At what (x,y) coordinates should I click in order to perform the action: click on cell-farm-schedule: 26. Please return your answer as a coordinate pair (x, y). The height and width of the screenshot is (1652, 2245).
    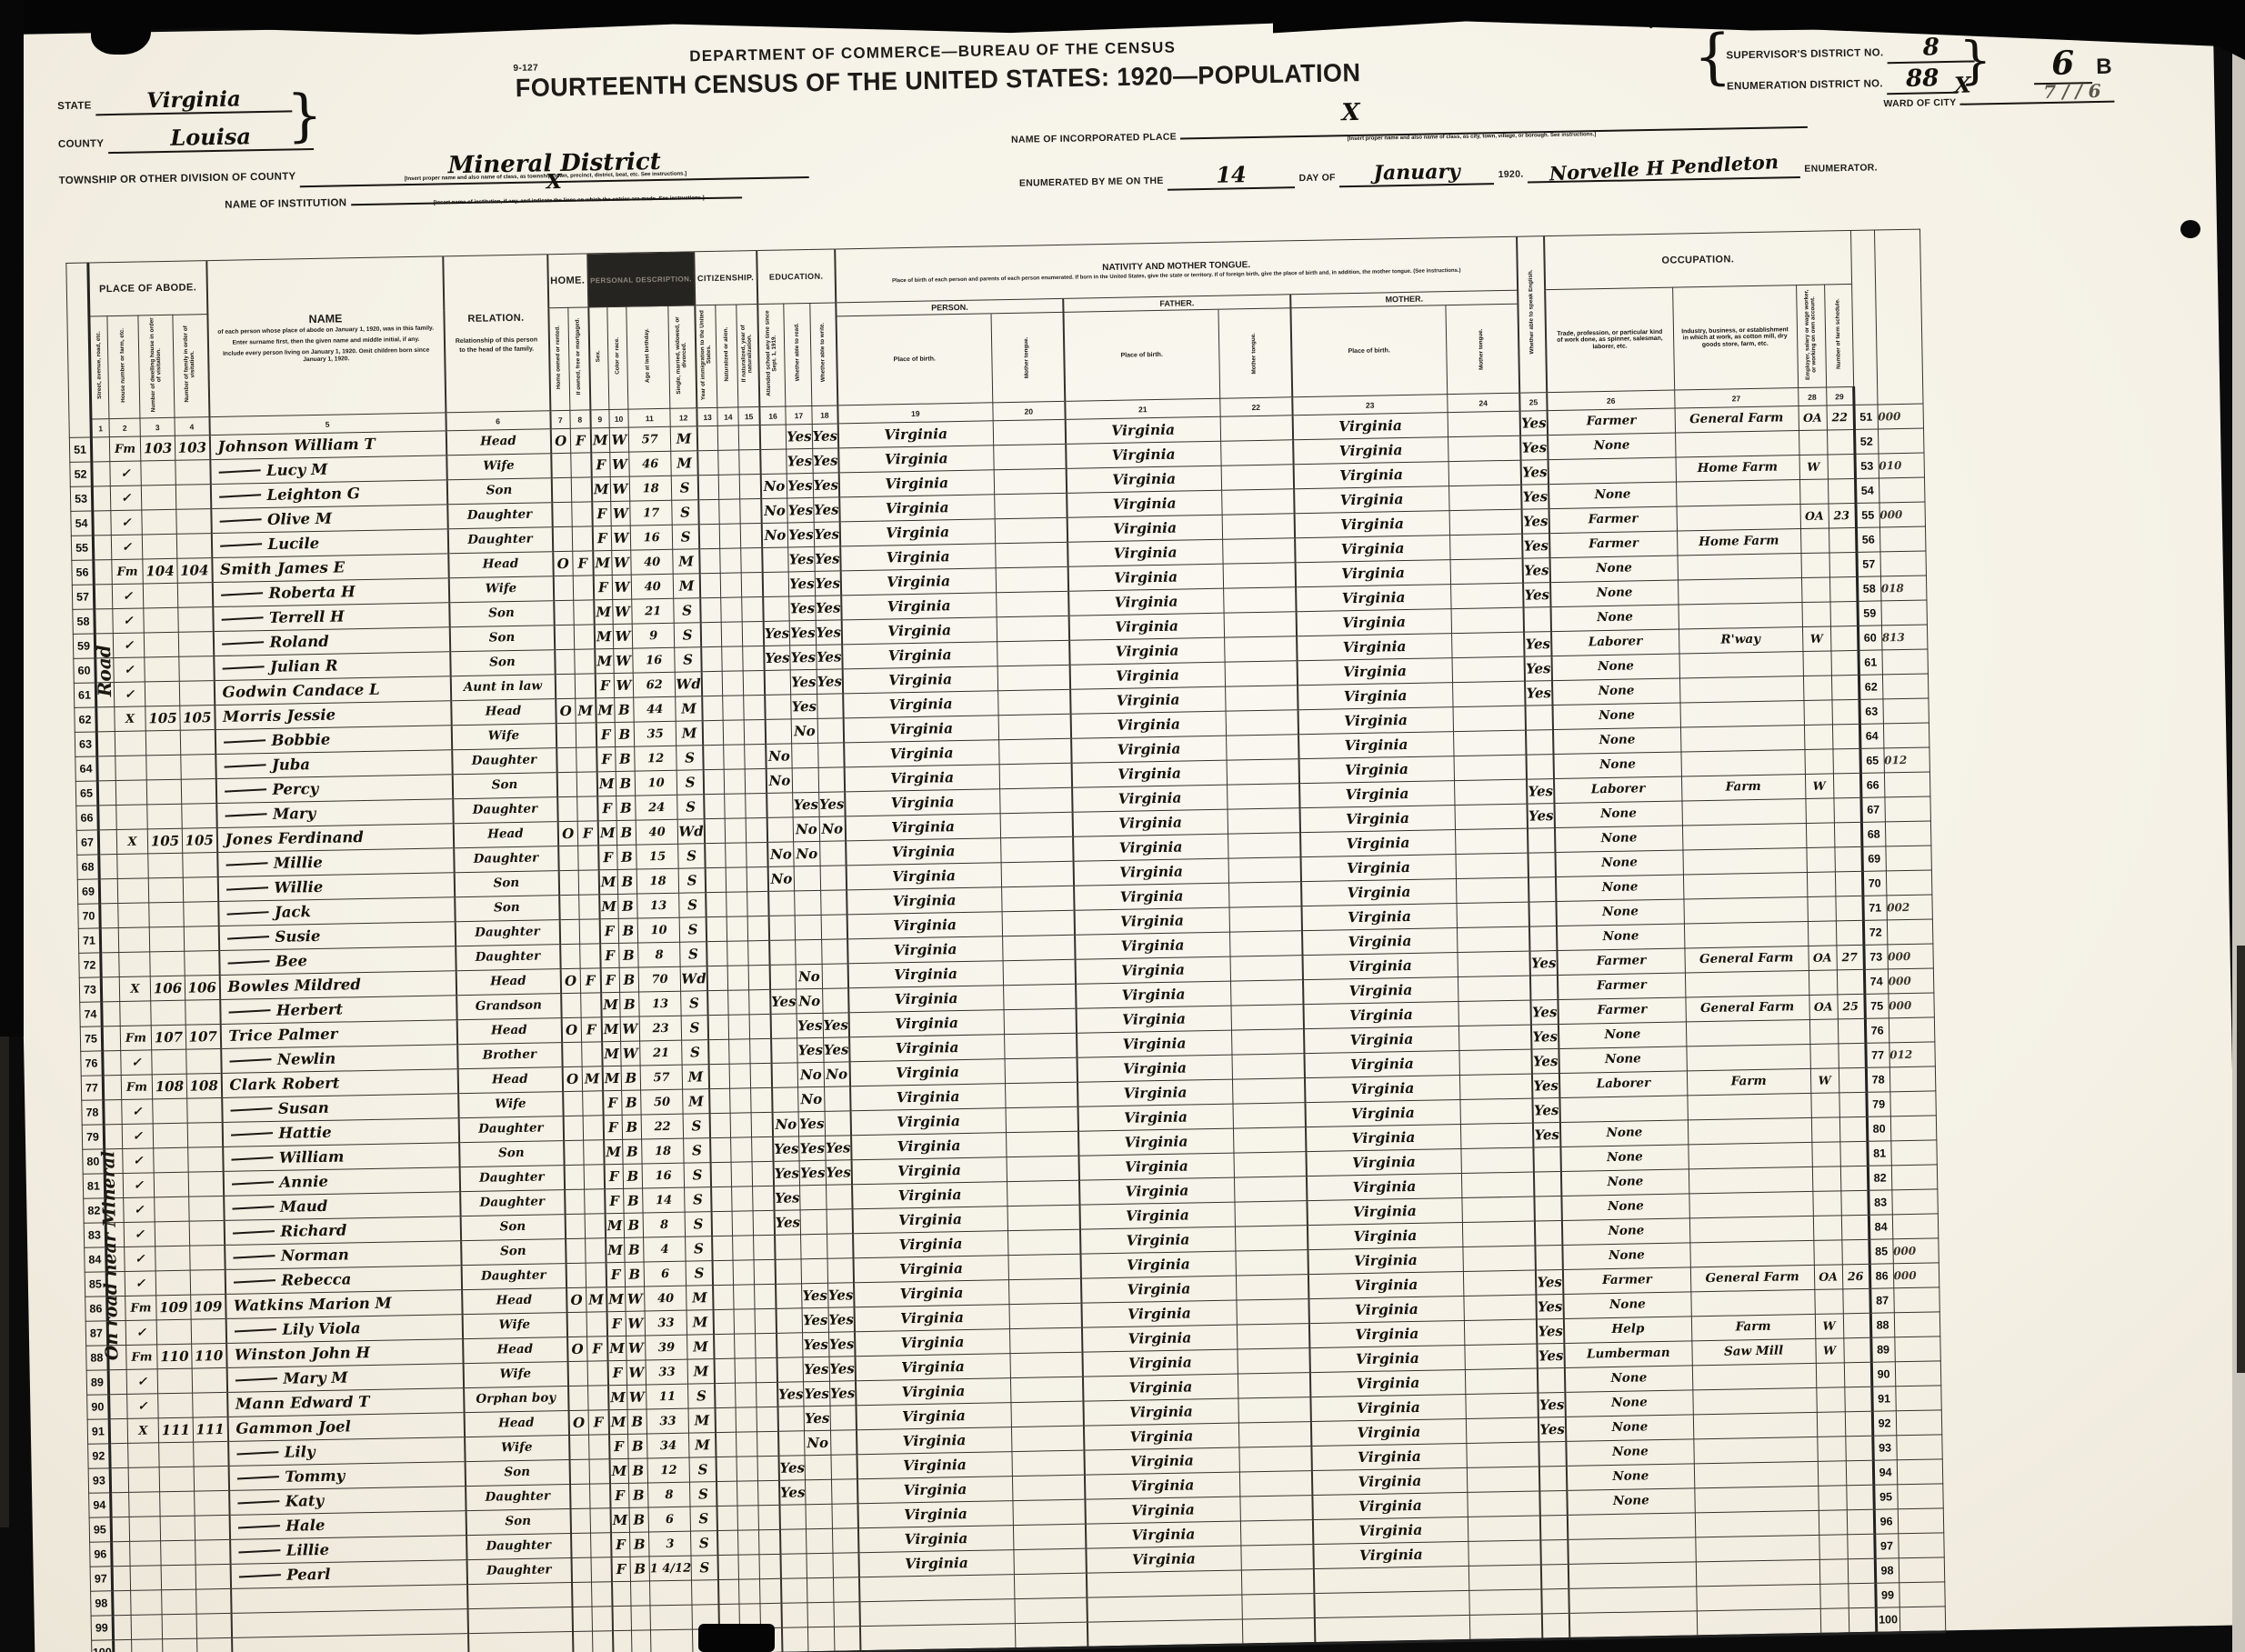
    Looking at the image, I should click on (1855, 1276).